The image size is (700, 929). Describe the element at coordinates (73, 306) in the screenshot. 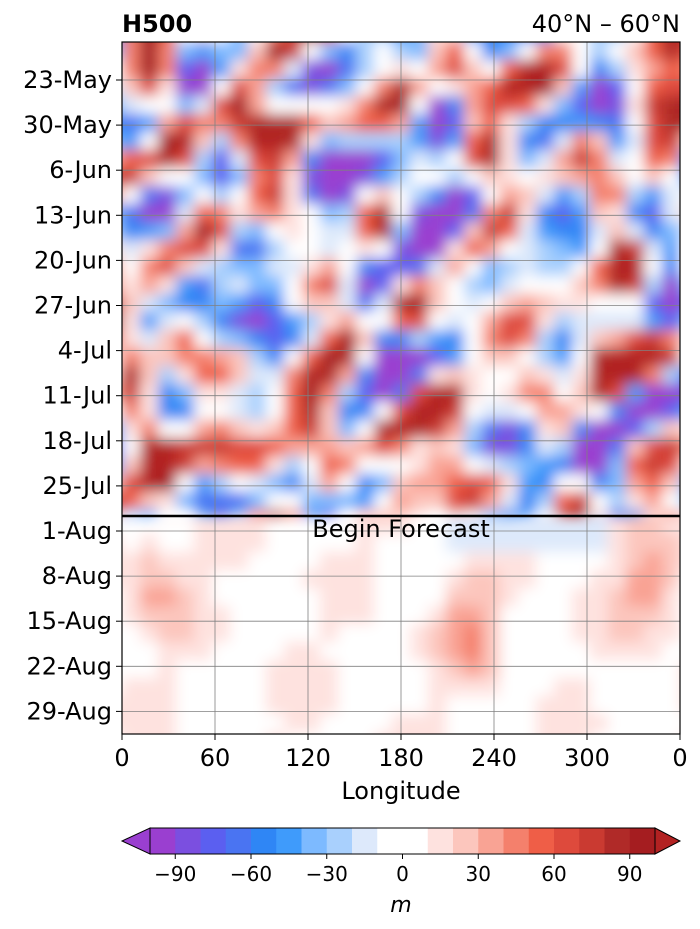

I see `y-tick-label: 27-Jun` at that location.